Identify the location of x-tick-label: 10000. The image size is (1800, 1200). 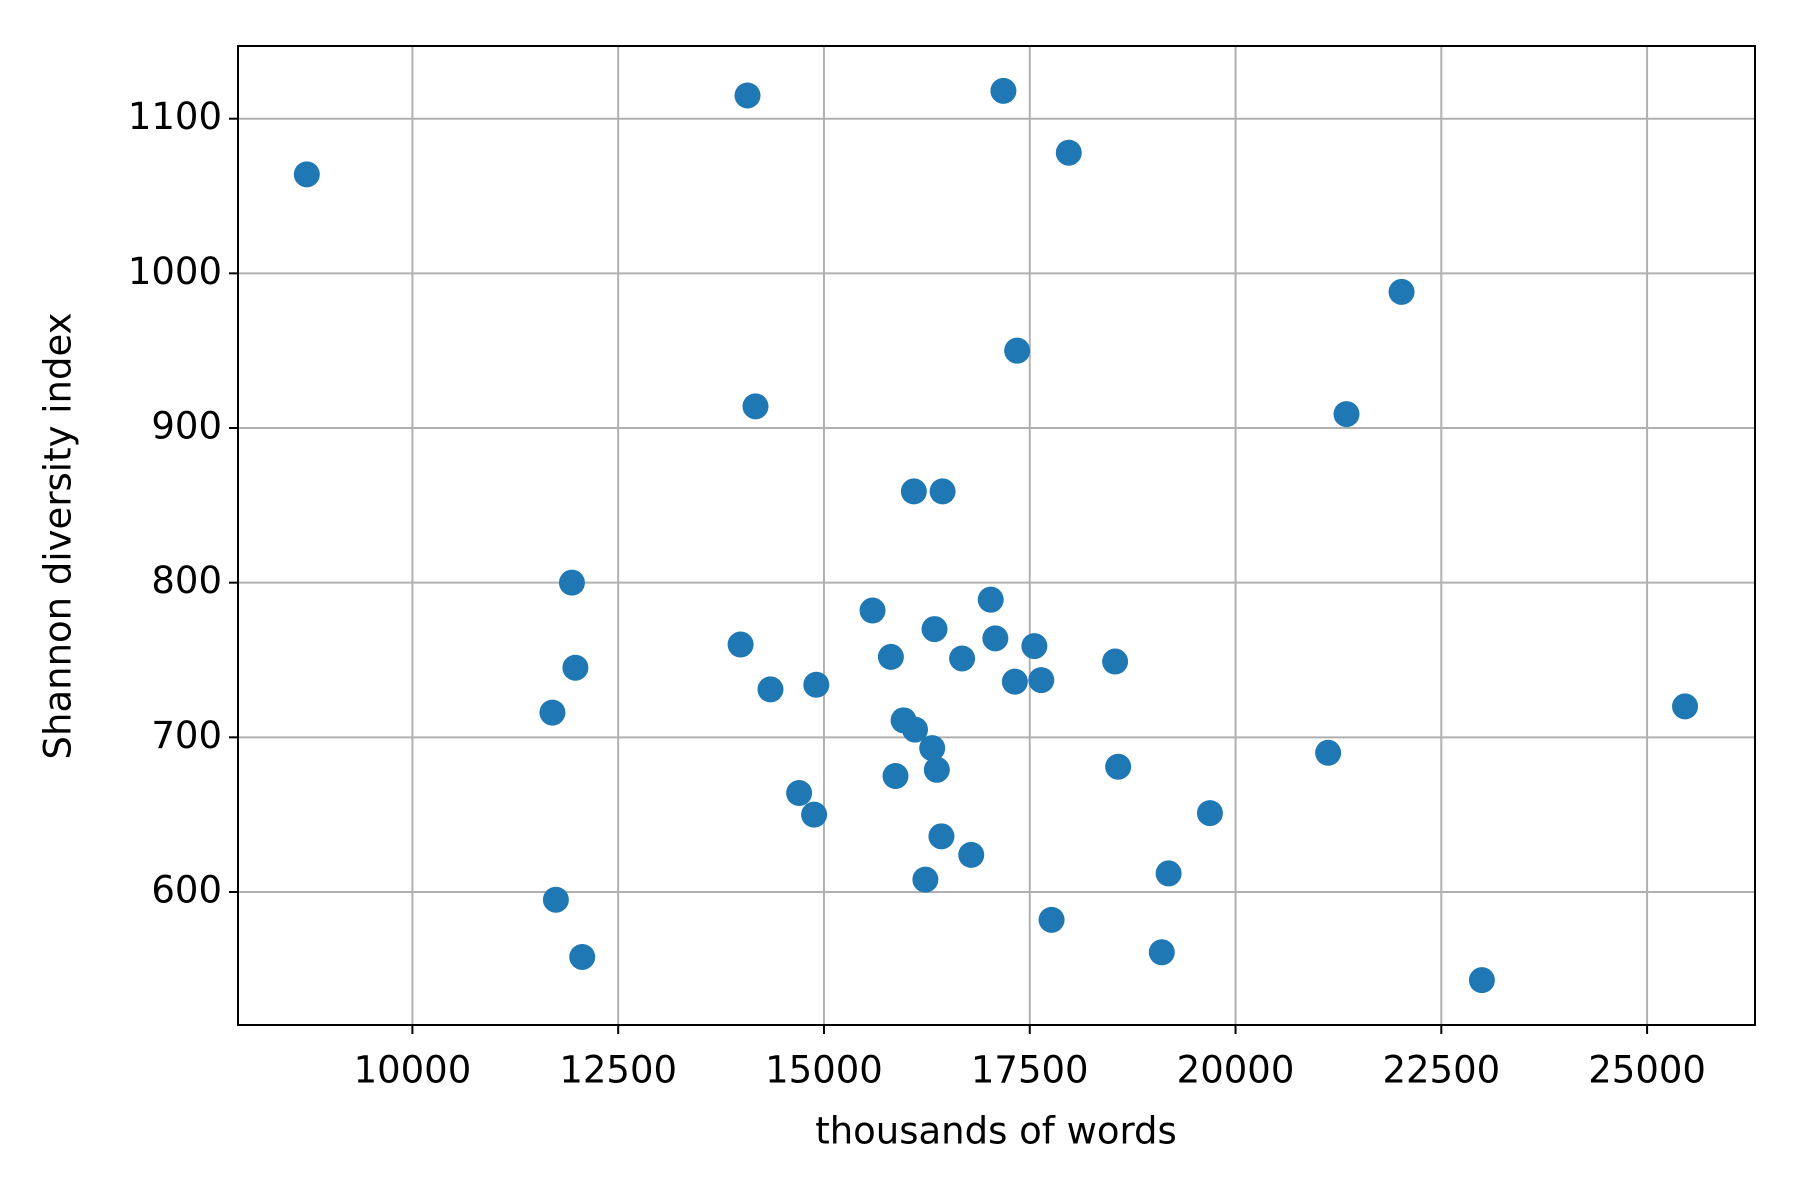
(413, 1070).